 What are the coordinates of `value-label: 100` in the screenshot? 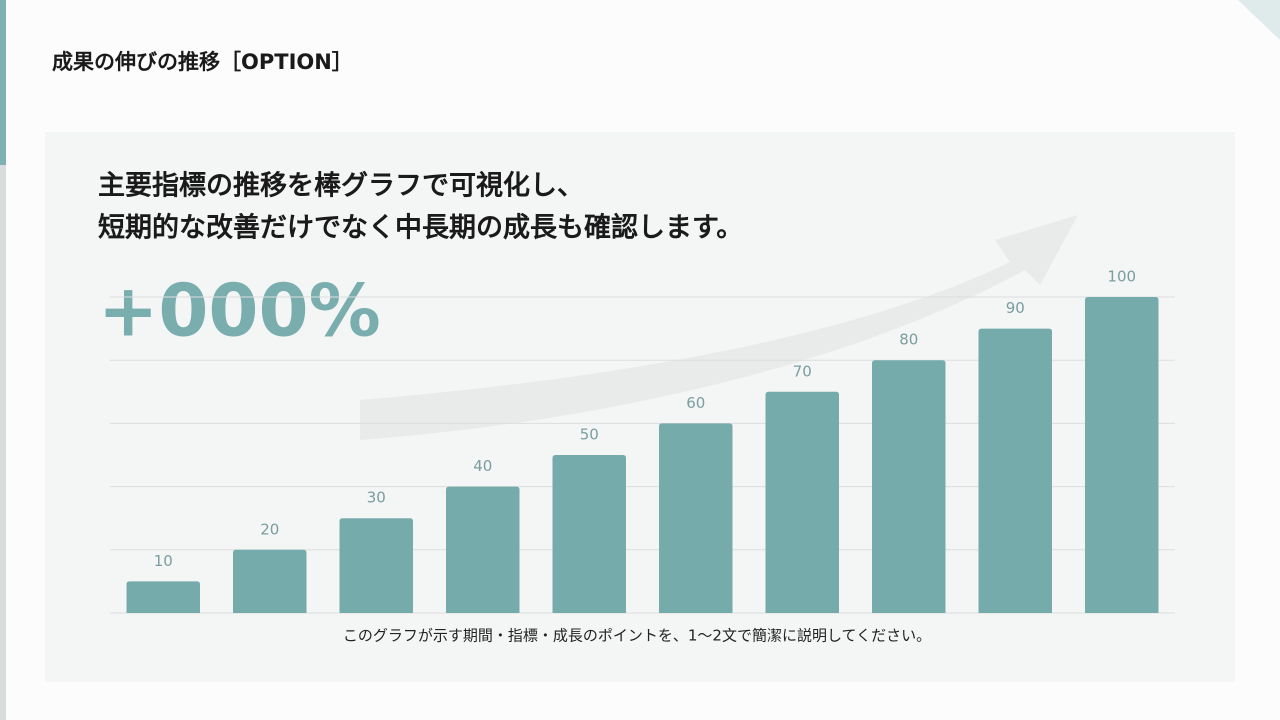 It's located at (1121, 277).